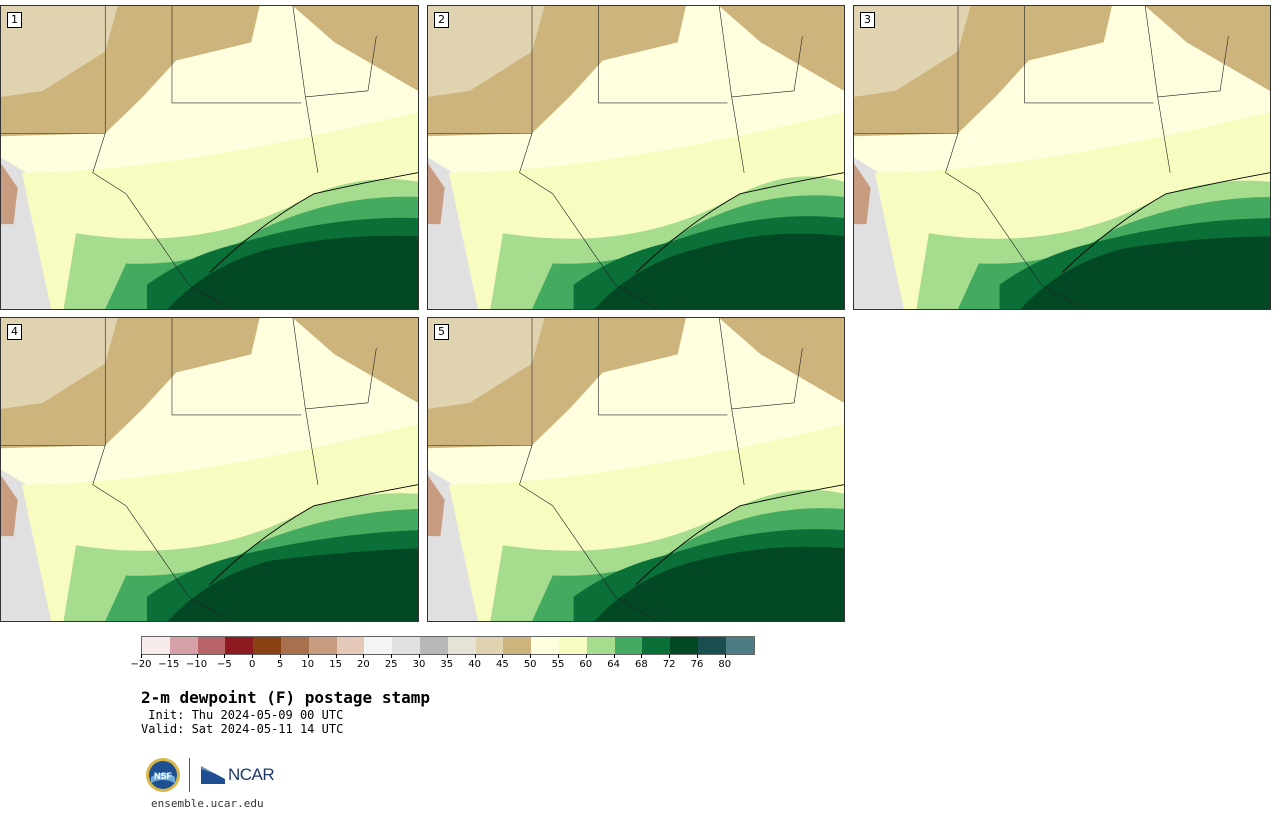 This screenshot has height=815, width=1280. Describe the element at coordinates (419, 664) in the screenshot. I see `colorbar-tick-label: 30` at that location.